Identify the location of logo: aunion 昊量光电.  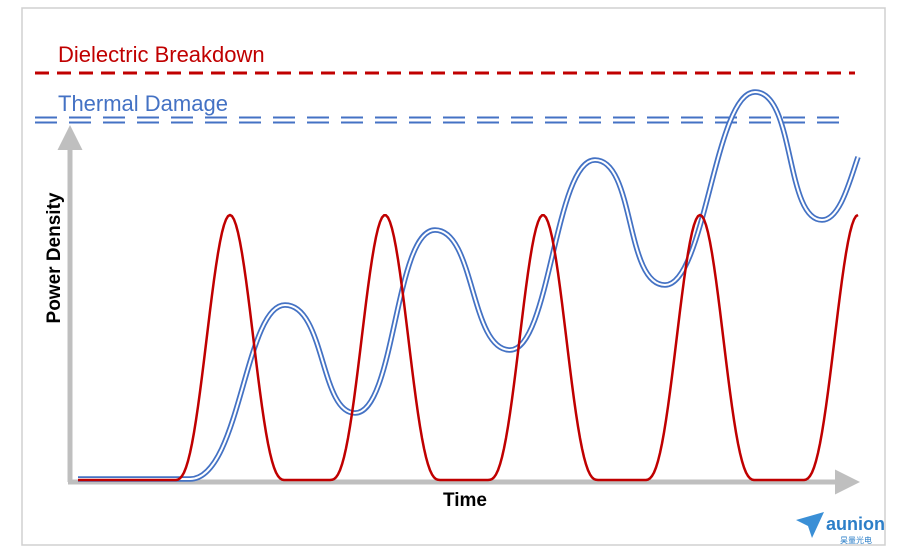
(840, 528).